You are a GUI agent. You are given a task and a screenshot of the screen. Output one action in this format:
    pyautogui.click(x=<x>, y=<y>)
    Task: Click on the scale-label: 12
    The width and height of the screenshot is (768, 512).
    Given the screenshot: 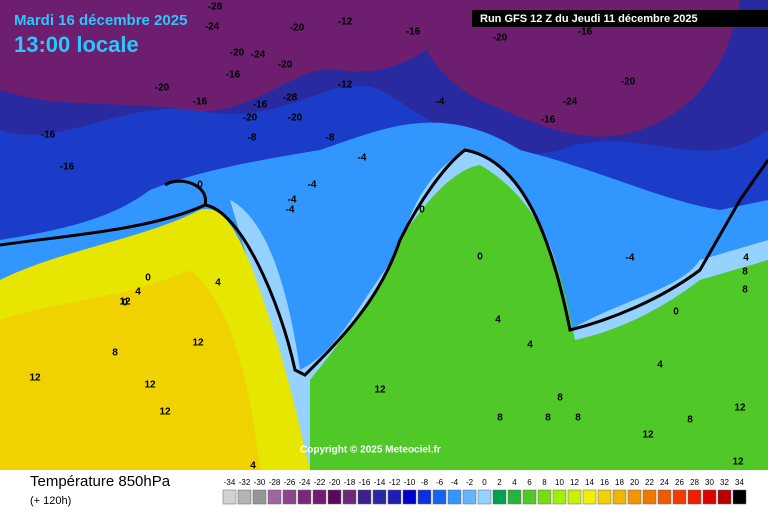 What is the action you would take?
    pyautogui.click(x=574, y=482)
    